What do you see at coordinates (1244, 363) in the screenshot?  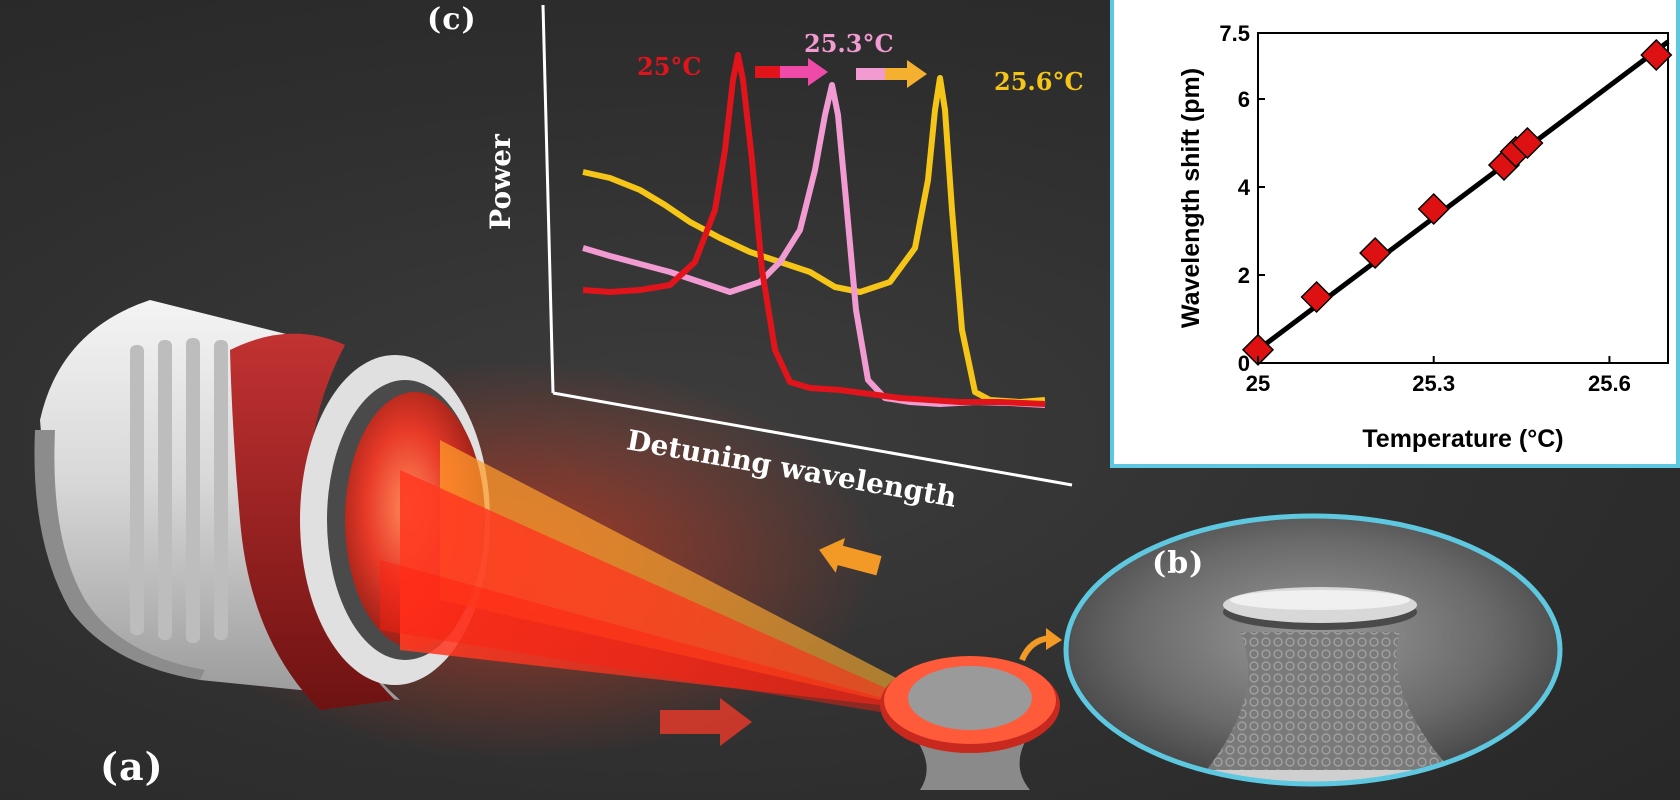 I see `y-tick-label: 0` at bounding box center [1244, 363].